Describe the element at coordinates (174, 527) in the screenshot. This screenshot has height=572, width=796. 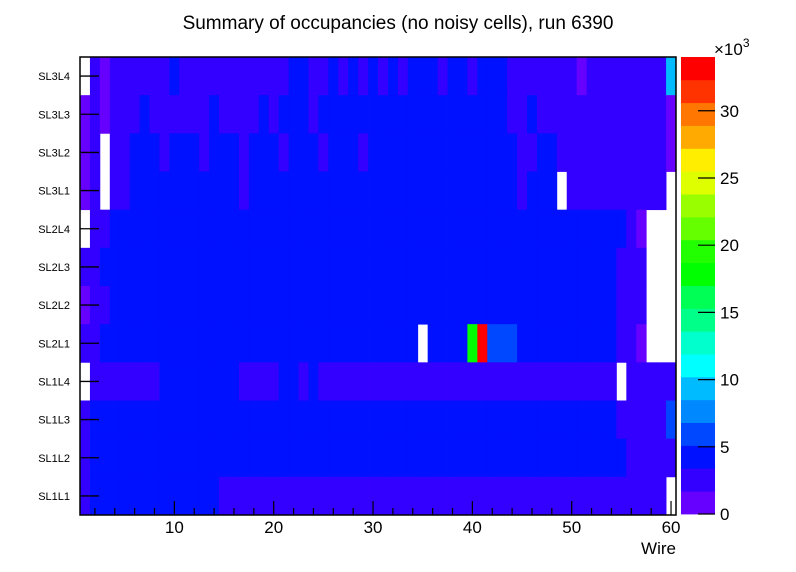
I see `x-tick-label: 10` at that location.